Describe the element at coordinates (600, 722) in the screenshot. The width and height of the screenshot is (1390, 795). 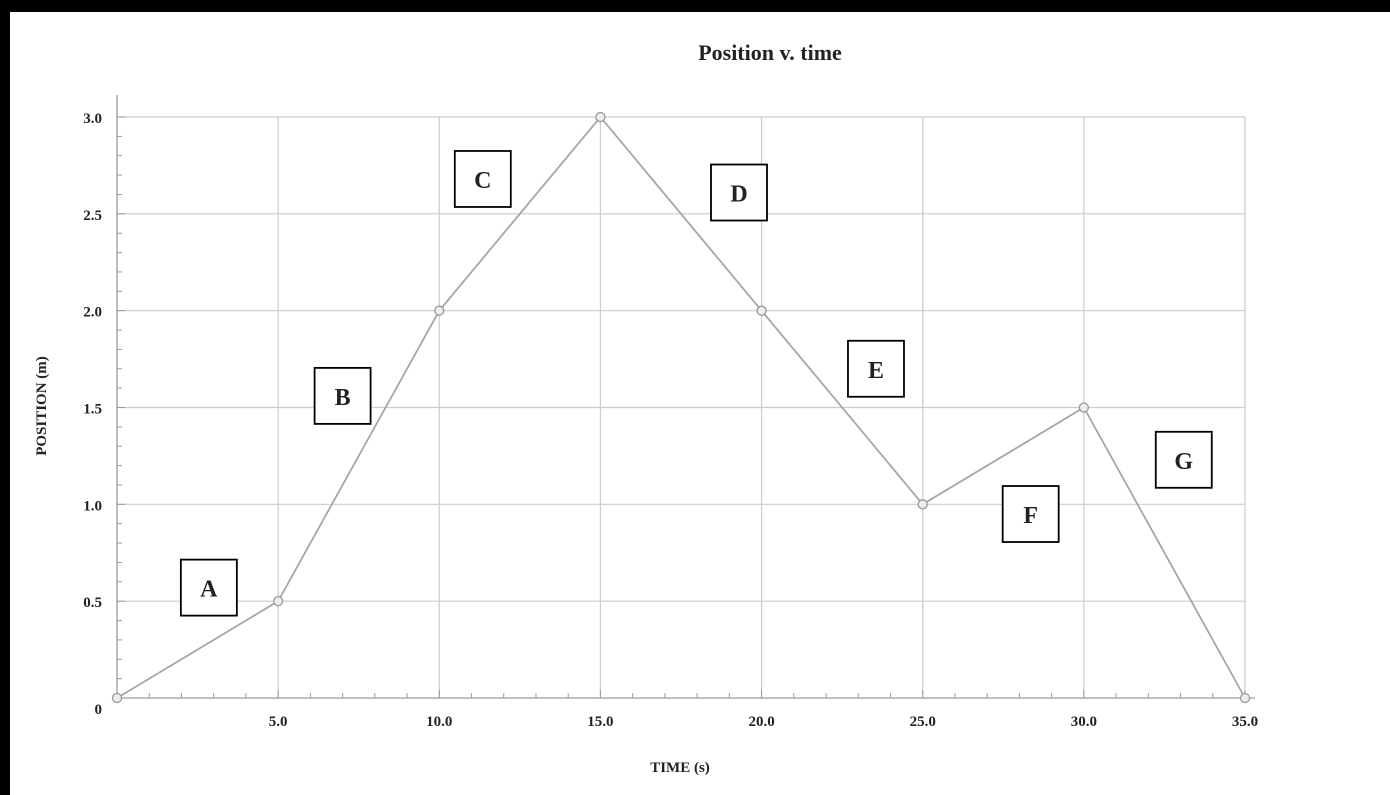
I see `x-tick-label: 15.0` at that location.